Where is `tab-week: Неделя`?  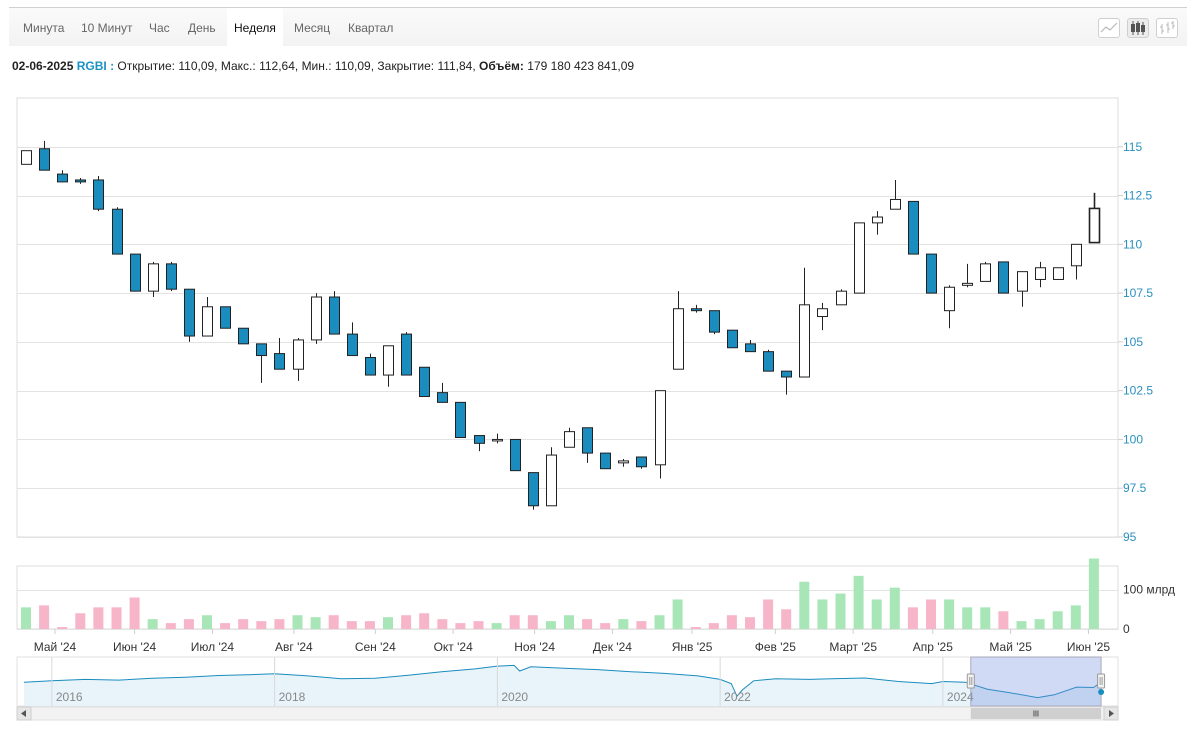 tab-week: Неделя is located at coordinates (255, 27).